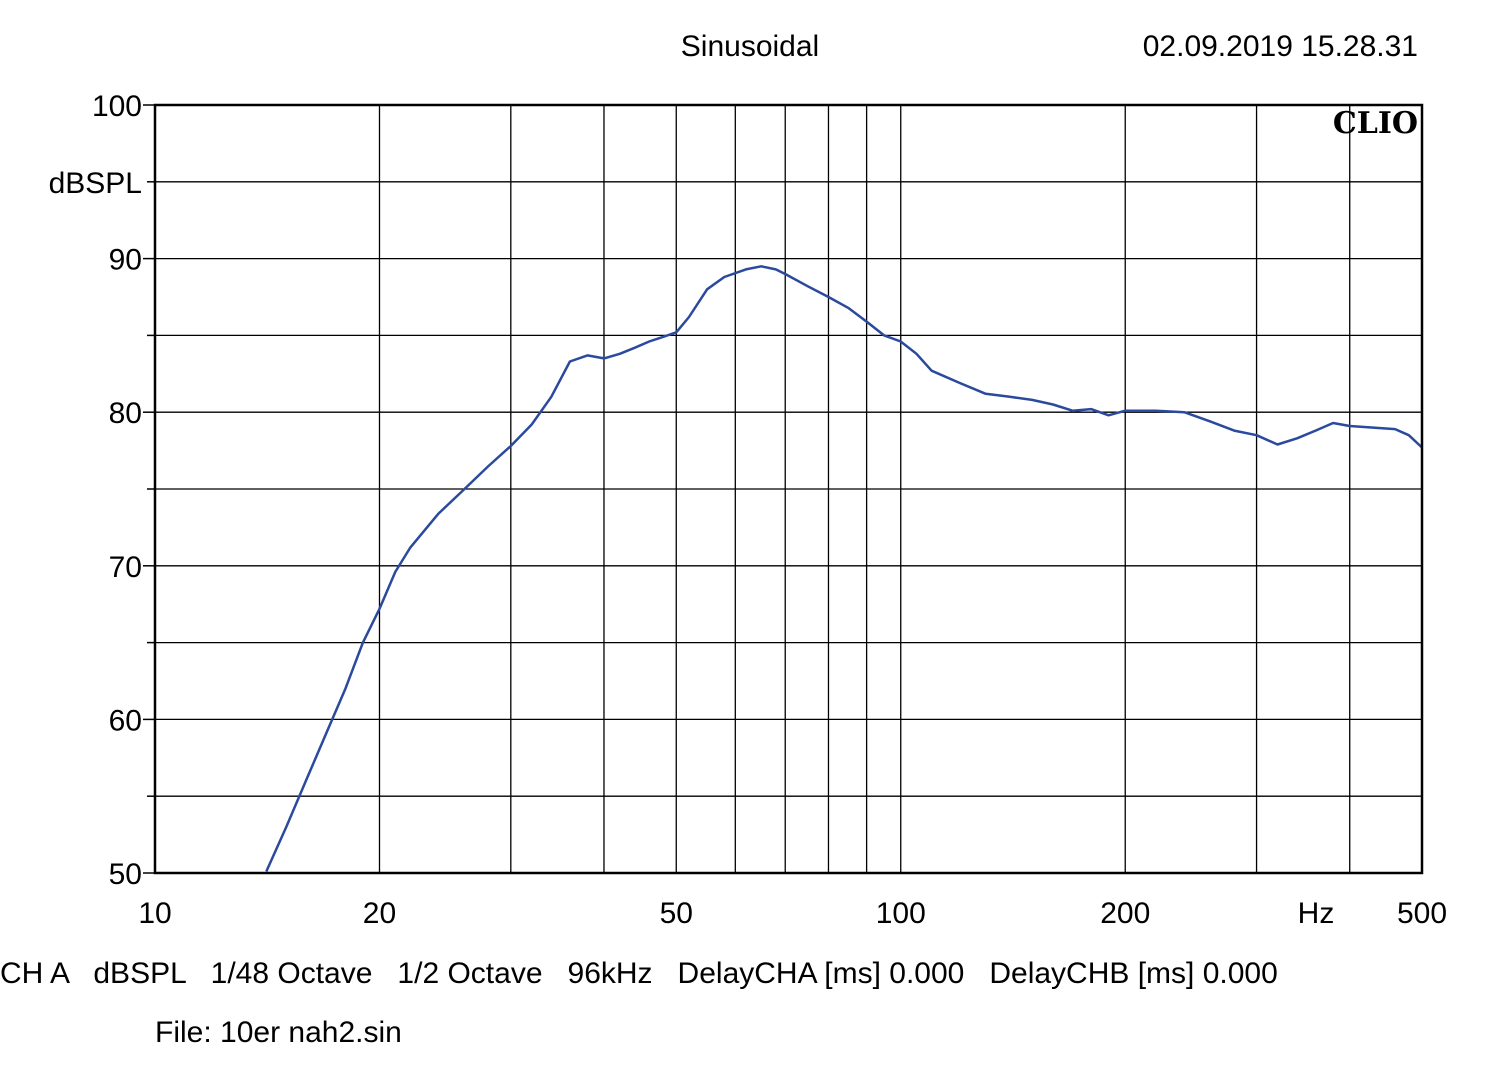 This screenshot has width=1500, height=1074. I want to click on x-tick-label: 20, so click(379, 913).